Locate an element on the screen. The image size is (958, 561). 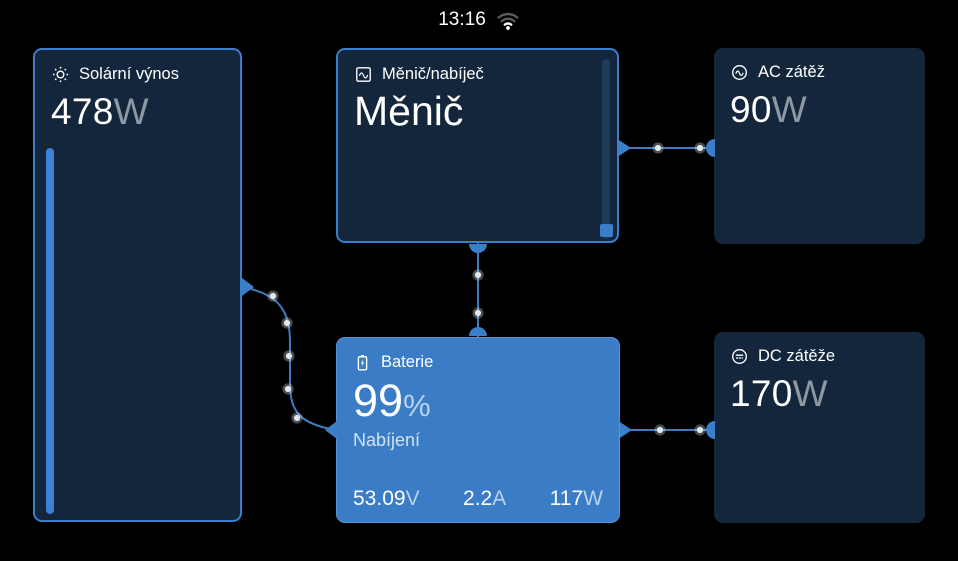
battery-out-right-nub is located at coordinates (626, 430).